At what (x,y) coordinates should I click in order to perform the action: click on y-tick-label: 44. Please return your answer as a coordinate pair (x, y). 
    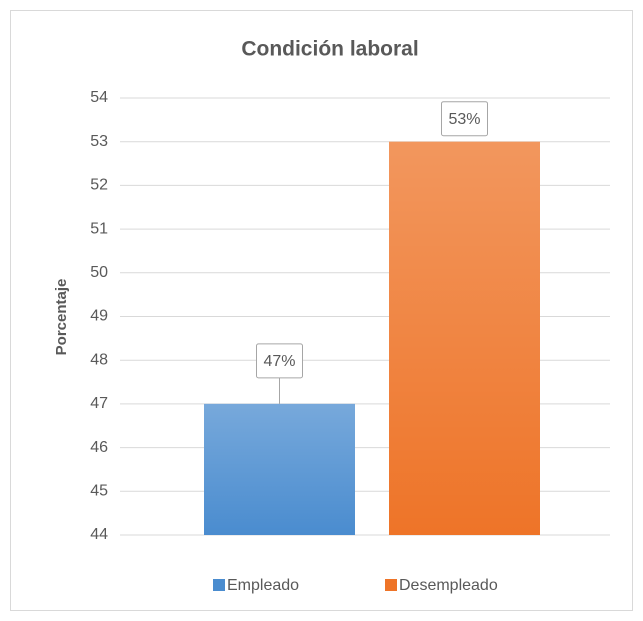
    Looking at the image, I should click on (99, 534).